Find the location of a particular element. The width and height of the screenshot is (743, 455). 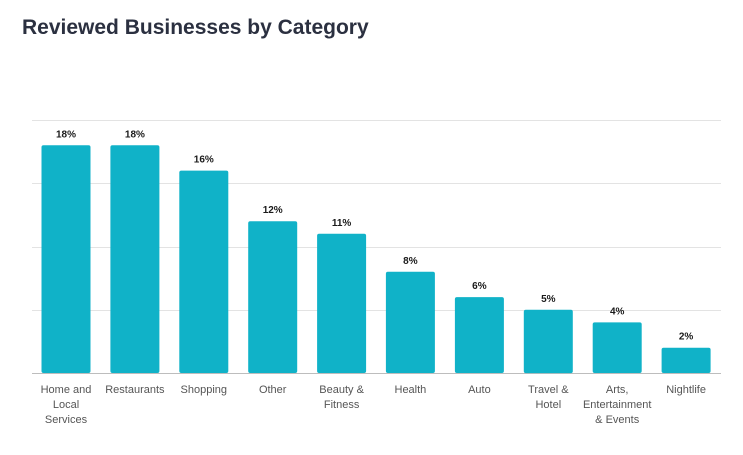

data-label-7: 6% is located at coordinates (479, 286).